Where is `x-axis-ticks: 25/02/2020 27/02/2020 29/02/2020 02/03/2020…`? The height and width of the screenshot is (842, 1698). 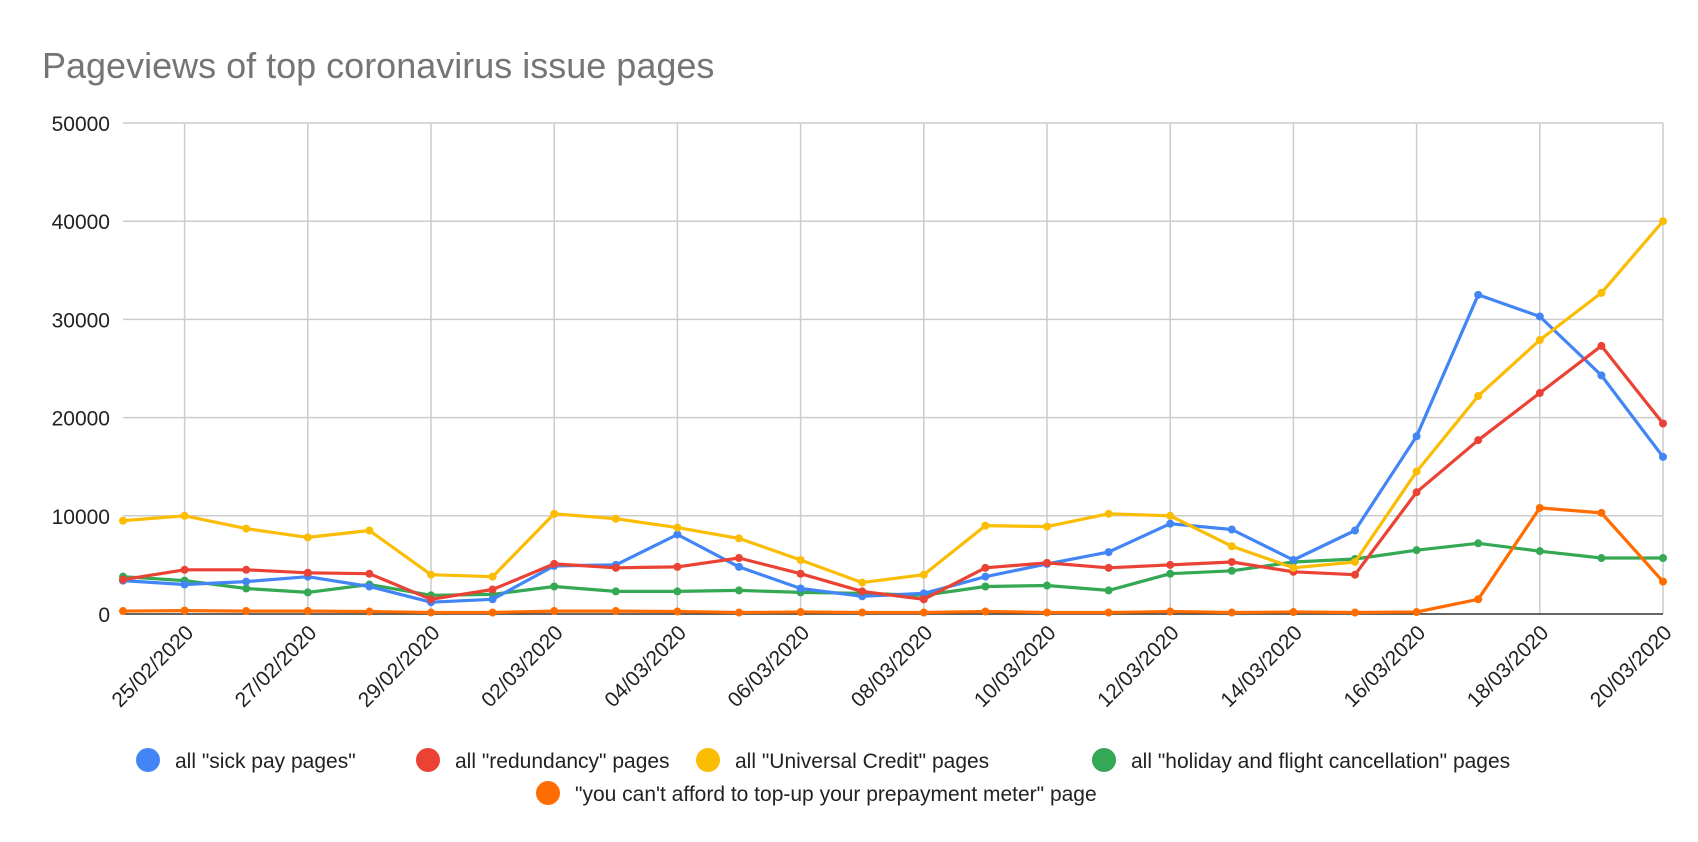
x-axis-ticks: 25/02/2020 27/02/2020 29/02/2020 02/03/2020… is located at coordinates (892, 666).